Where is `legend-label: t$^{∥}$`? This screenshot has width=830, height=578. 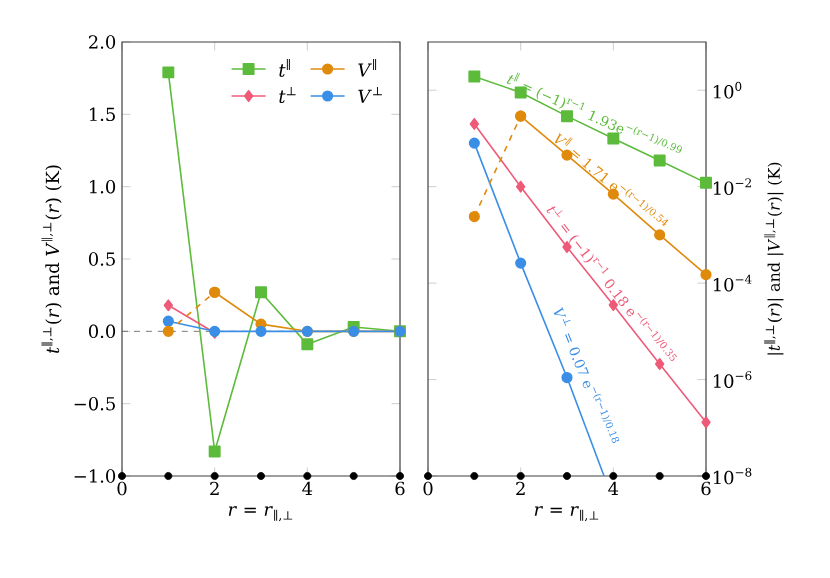 legend-label: t$^{∥}$ is located at coordinates (284, 68).